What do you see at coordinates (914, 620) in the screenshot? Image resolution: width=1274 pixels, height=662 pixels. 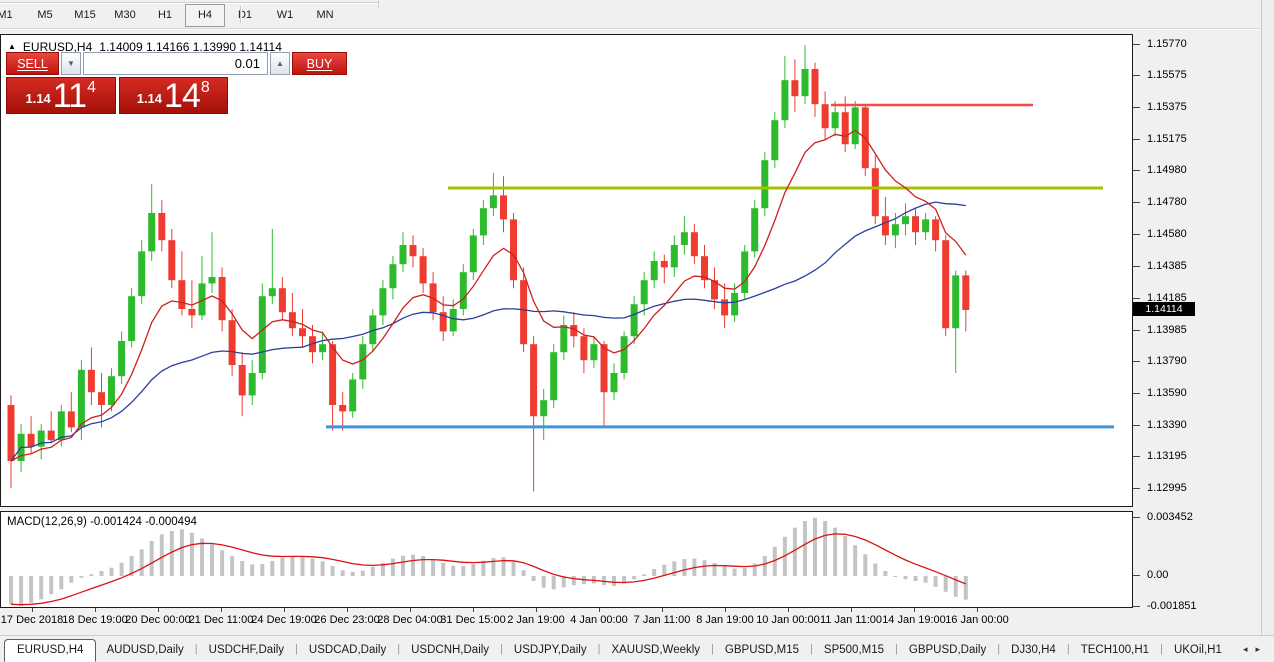 I see `time-axis-label: 14 Jan 19:00` at bounding box center [914, 620].